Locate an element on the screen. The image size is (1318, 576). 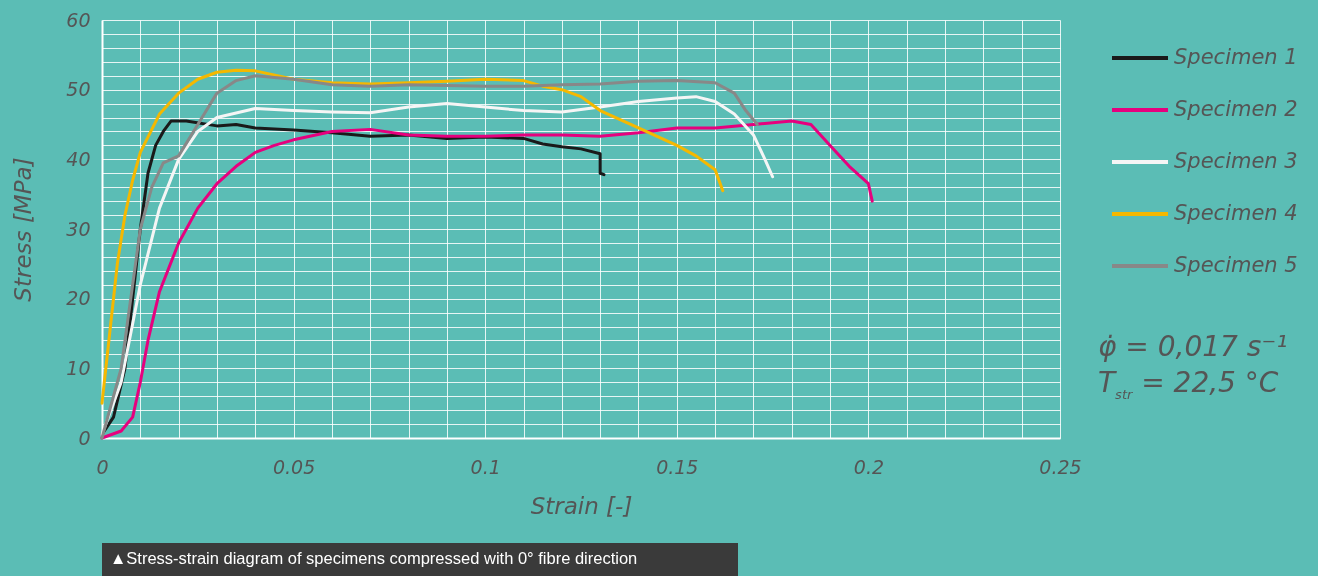
x-tick-label: 0.1 is located at coordinates (485, 466).